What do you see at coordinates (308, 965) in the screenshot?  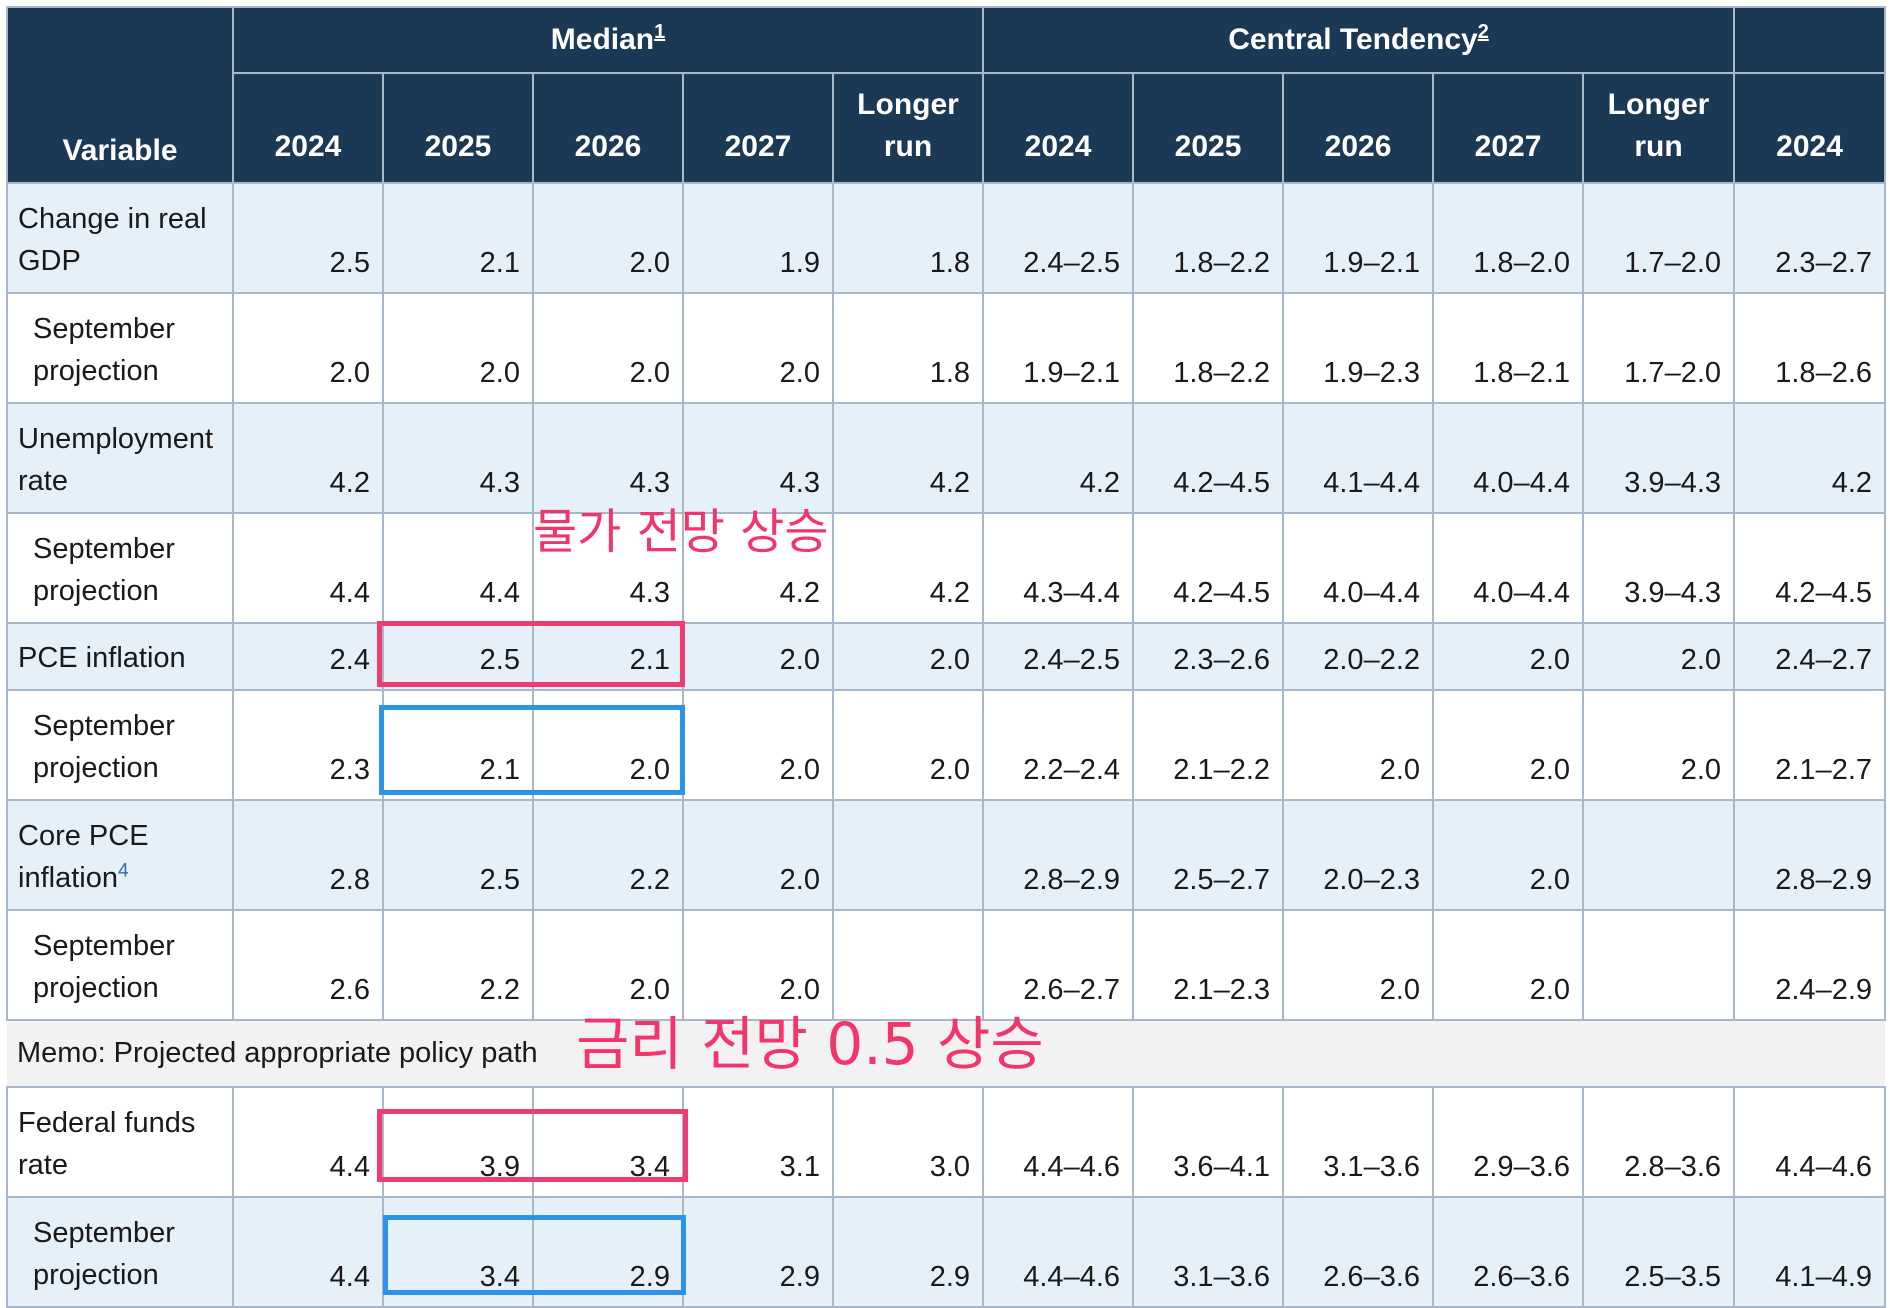 I see `value-cell: 2.6` at bounding box center [308, 965].